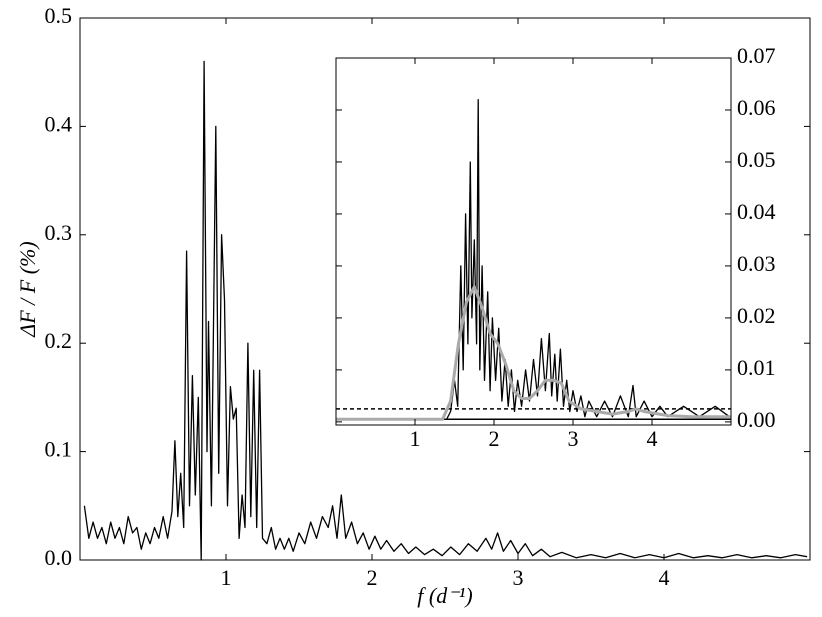 The image size is (822, 617). What do you see at coordinates (59, 340) in the screenshot?
I see `y-tick-label: 0.2` at bounding box center [59, 340].